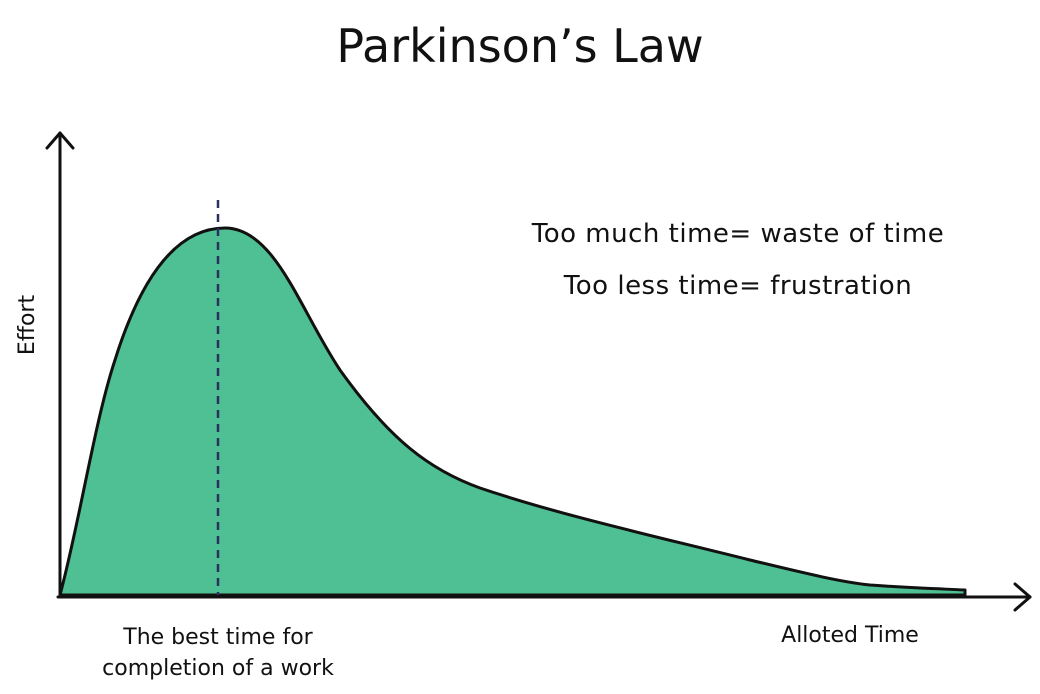 The image size is (1040, 694). What do you see at coordinates (519, 46) in the screenshot?
I see `title: Parkinson’s Law` at bounding box center [519, 46].